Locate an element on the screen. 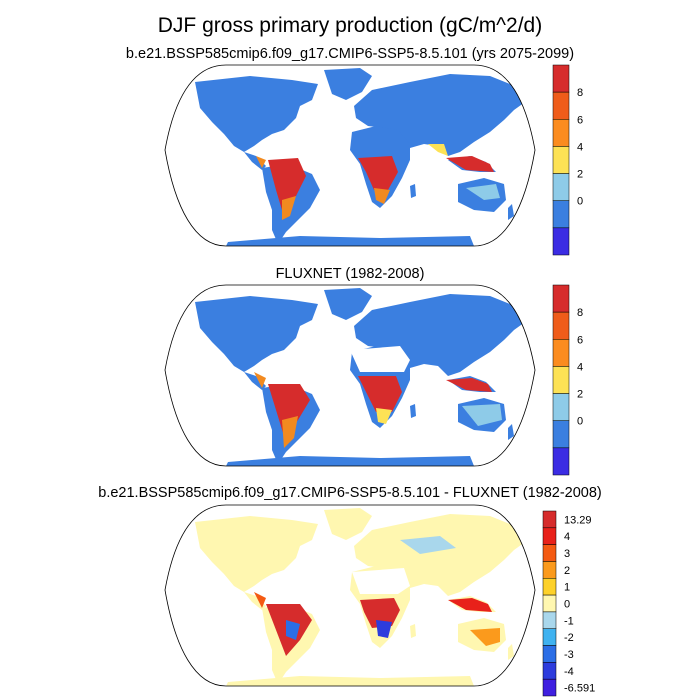  panel-2-colorbar: 8 6 4 2 0 is located at coordinates (567, 380).